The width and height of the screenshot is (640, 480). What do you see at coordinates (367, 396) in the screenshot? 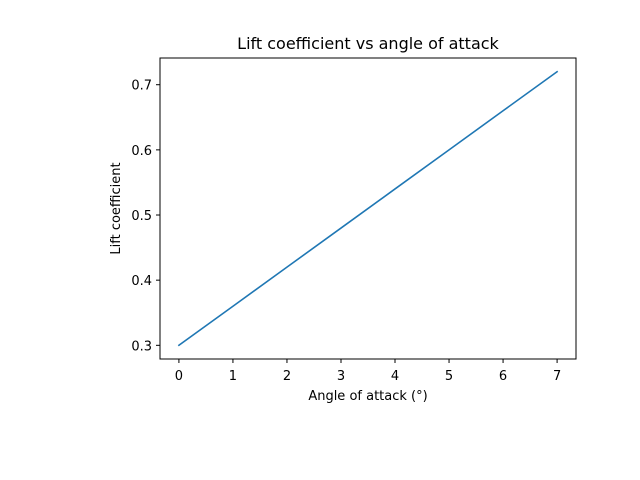
I see `x-axis-title: Angle of attack (°)` at bounding box center [367, 396].